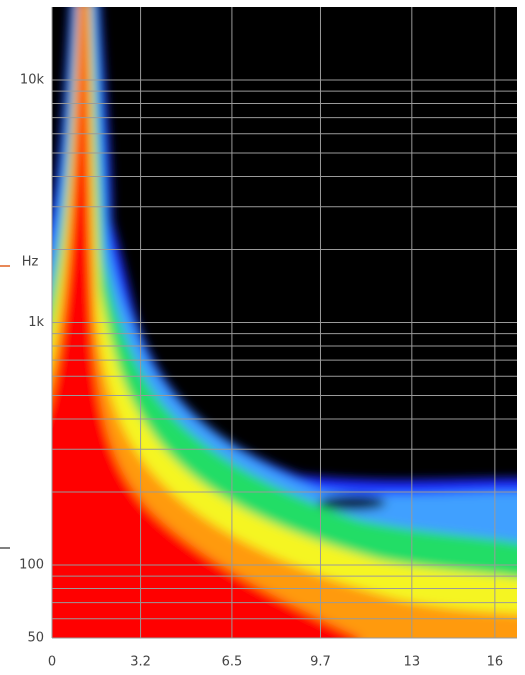 The image size is (525, 675). What do you see at coordinates (36, 322) in the screenshot?
I see `y-tick-label: 1k` at bounding box center [36, 322].